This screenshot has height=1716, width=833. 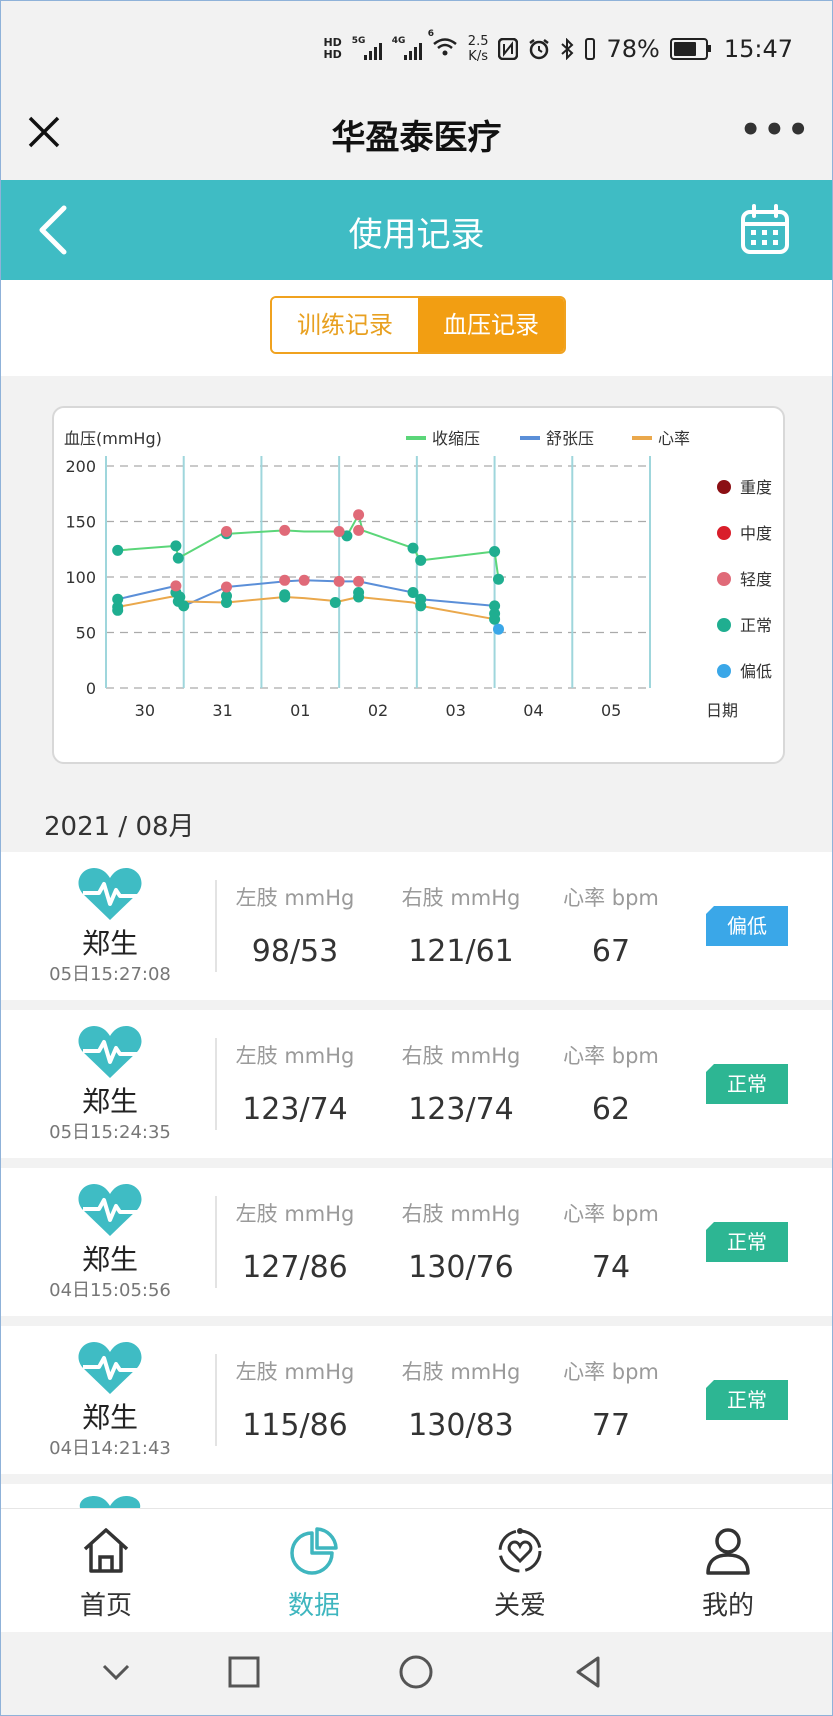 I want to click on speed-unit: K/s, so click(x=478, y=56).